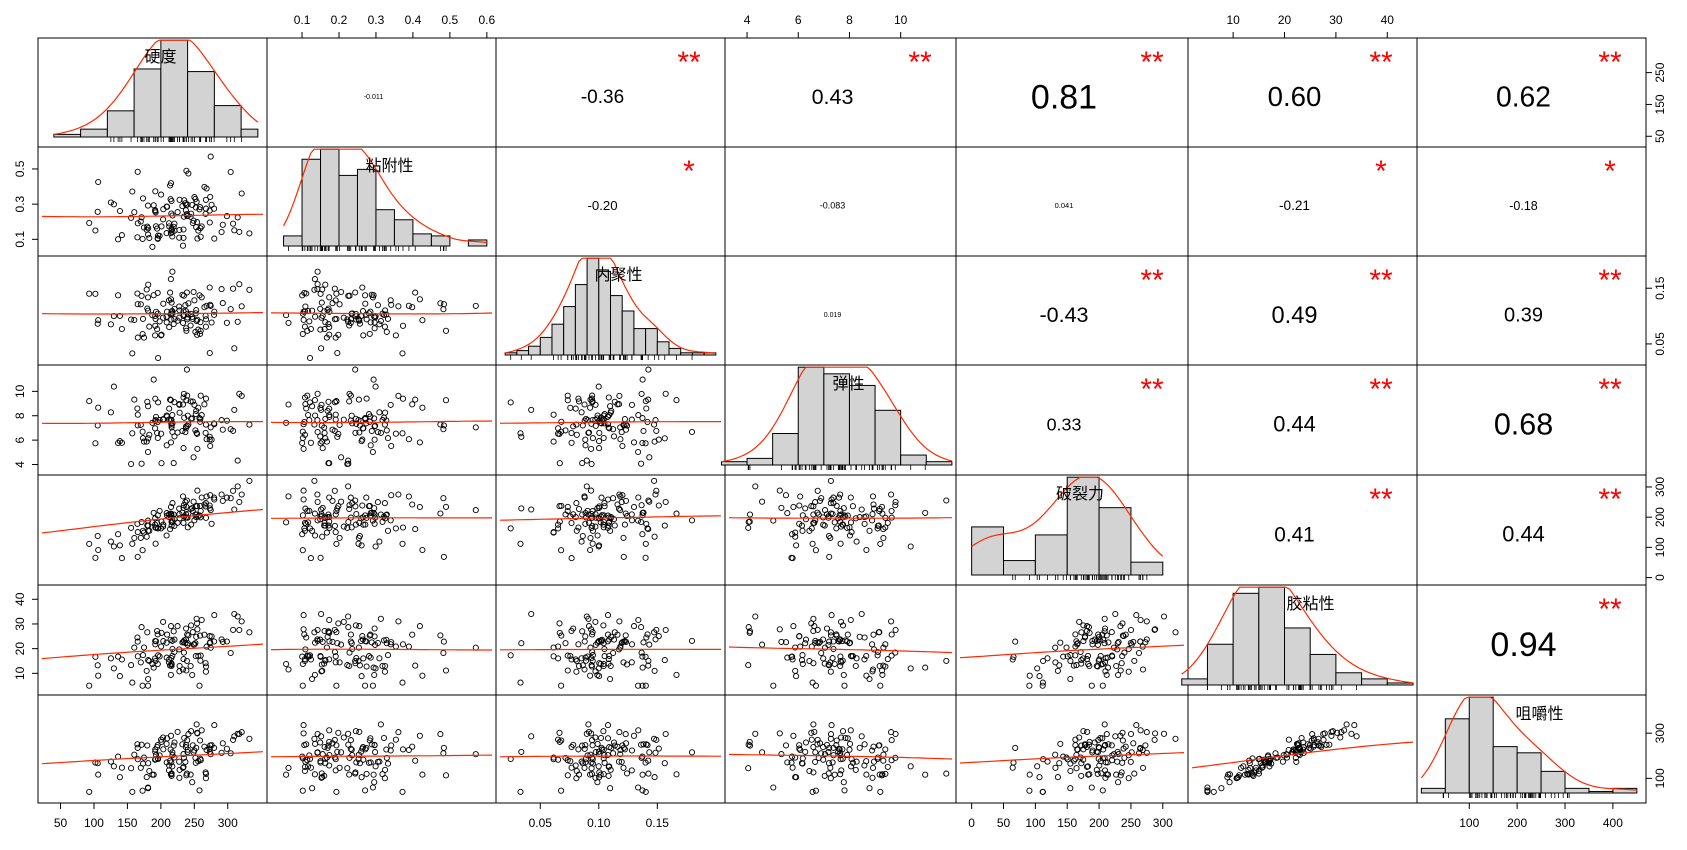  I want to click on tick-label: 100, so click(1035, 823).